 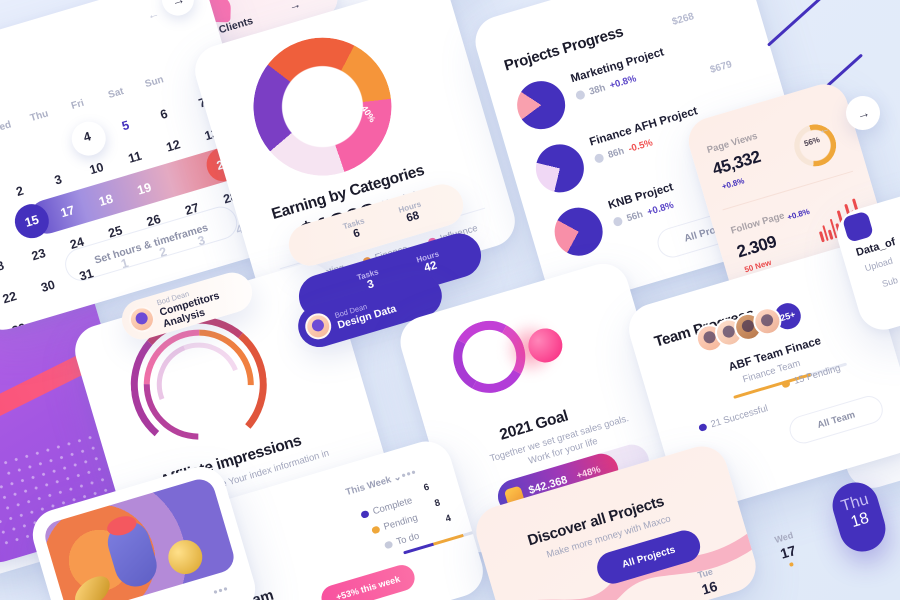 I want to click on legend-item-successful: 21 Successful, so click(x=733, y=418).